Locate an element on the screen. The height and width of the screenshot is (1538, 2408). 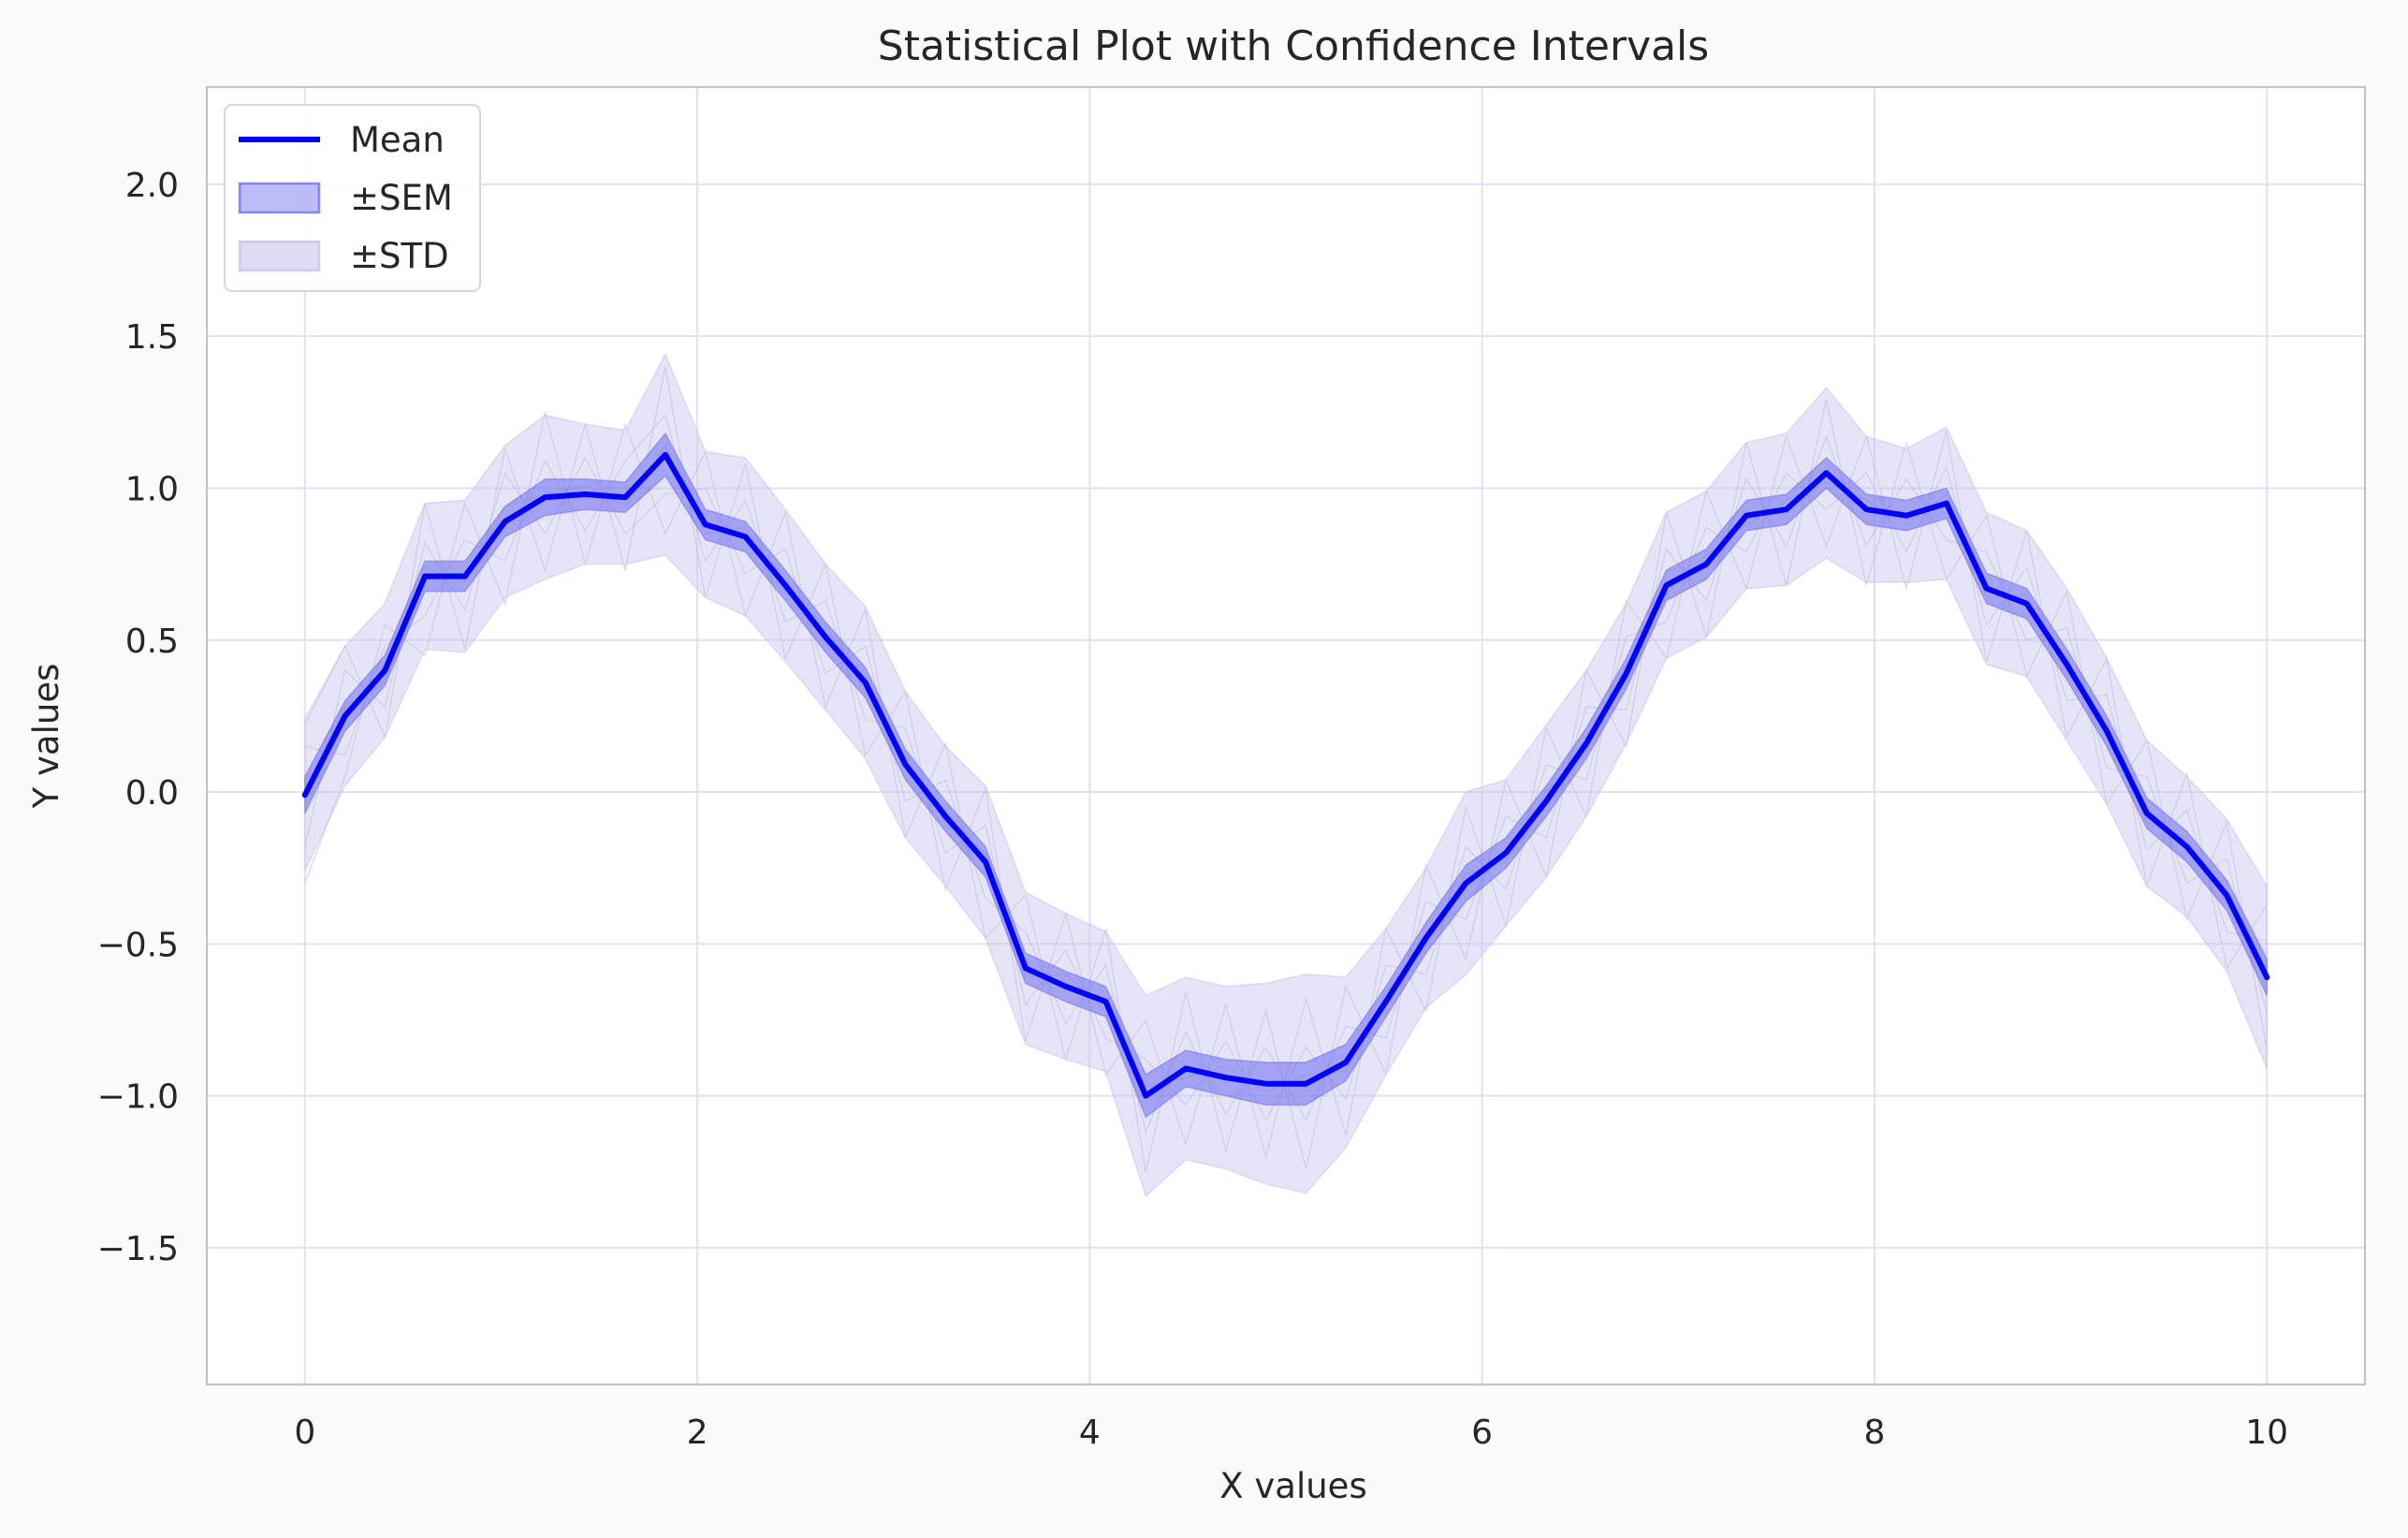
legend: Mean ±SEM ±STD is located at coordinates (352, 198).